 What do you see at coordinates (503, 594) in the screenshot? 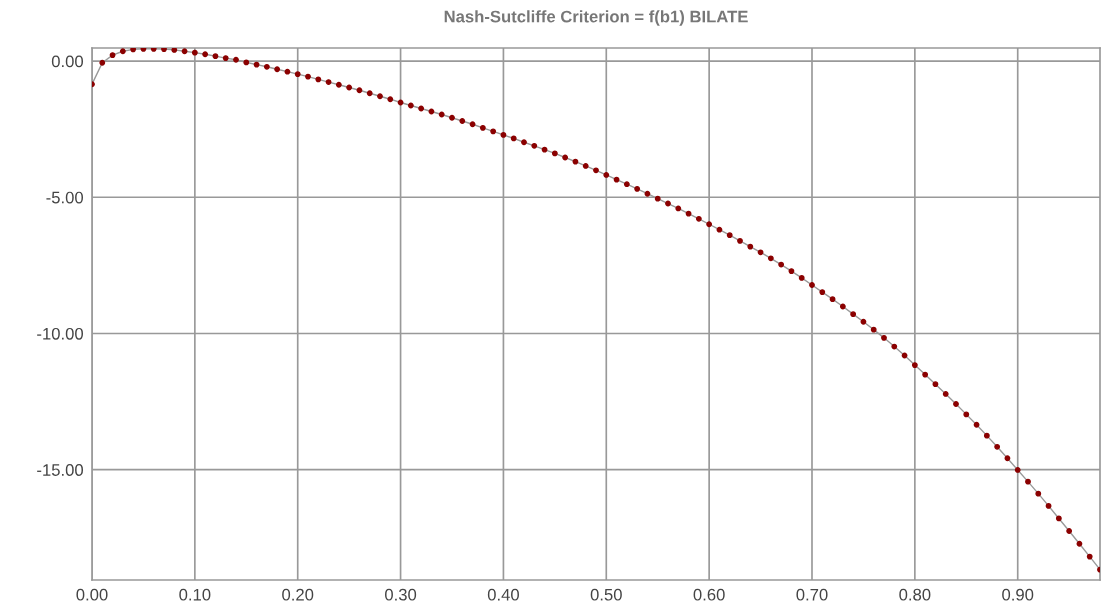
I see `x-tick-label: 0.40` at bounding box center [503, 594].